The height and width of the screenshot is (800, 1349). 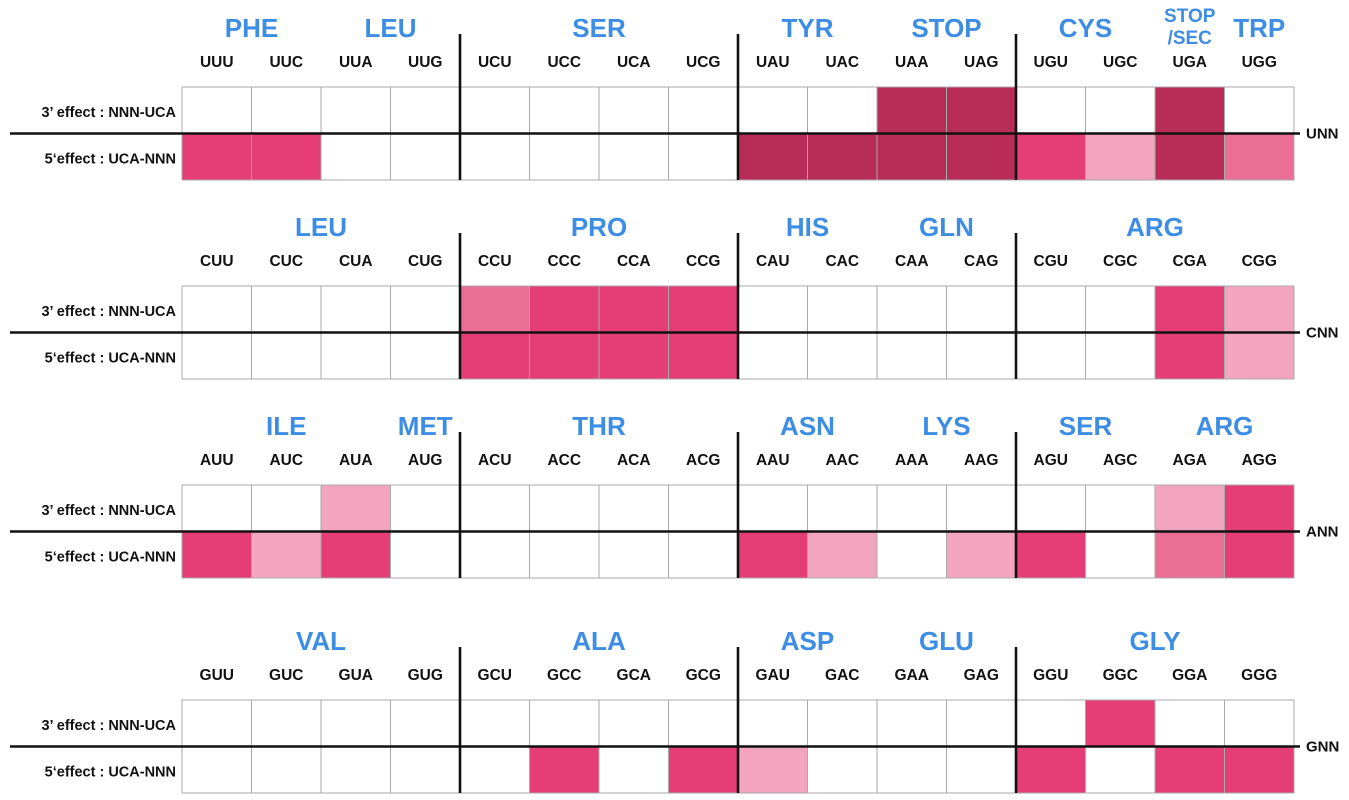 What do you see at coordinates (773, 261) in the screenshot?
I see `codon-label: CAU` at bounding box center [773, 261].